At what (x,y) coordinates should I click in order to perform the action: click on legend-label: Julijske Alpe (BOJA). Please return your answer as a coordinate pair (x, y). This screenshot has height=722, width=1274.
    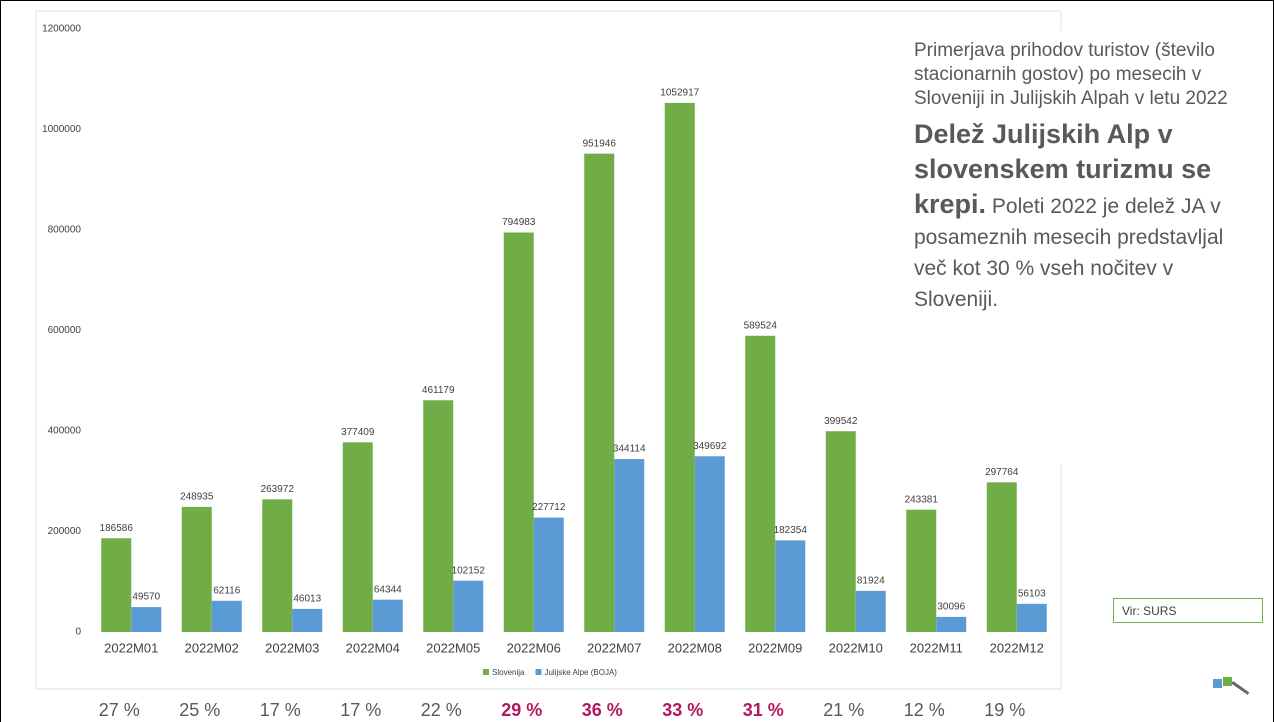
    Looking at the image, I should click on (580, 672).